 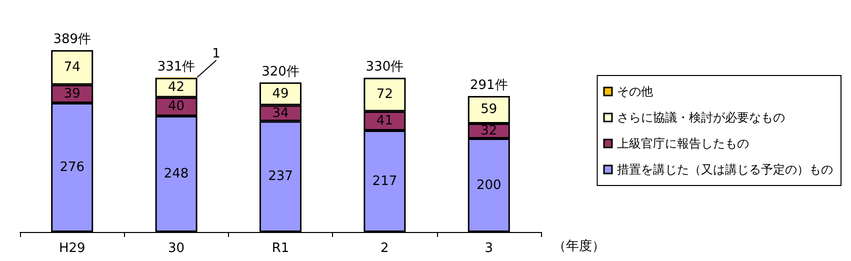 I want to click on data-label: 40, so click(x=176, y=106).